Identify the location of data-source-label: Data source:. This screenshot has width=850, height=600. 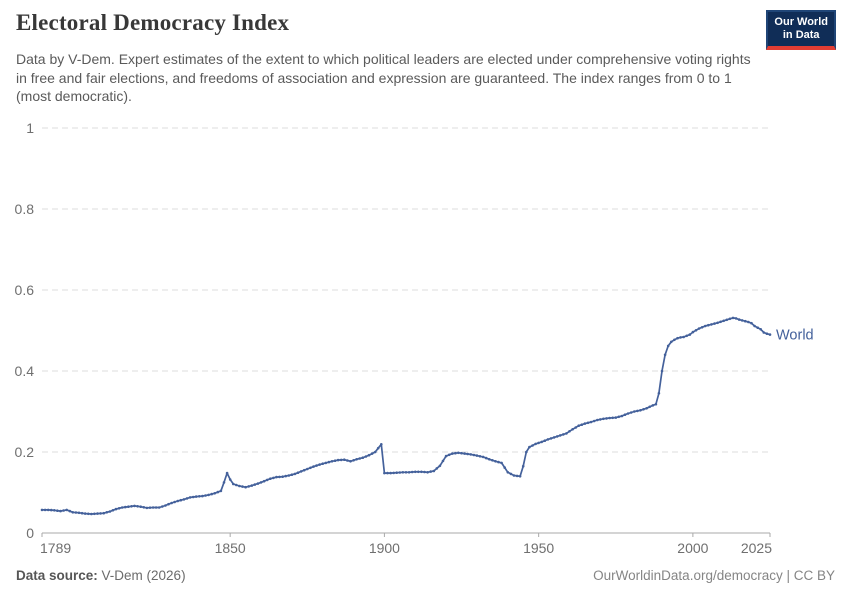
(57, 575).